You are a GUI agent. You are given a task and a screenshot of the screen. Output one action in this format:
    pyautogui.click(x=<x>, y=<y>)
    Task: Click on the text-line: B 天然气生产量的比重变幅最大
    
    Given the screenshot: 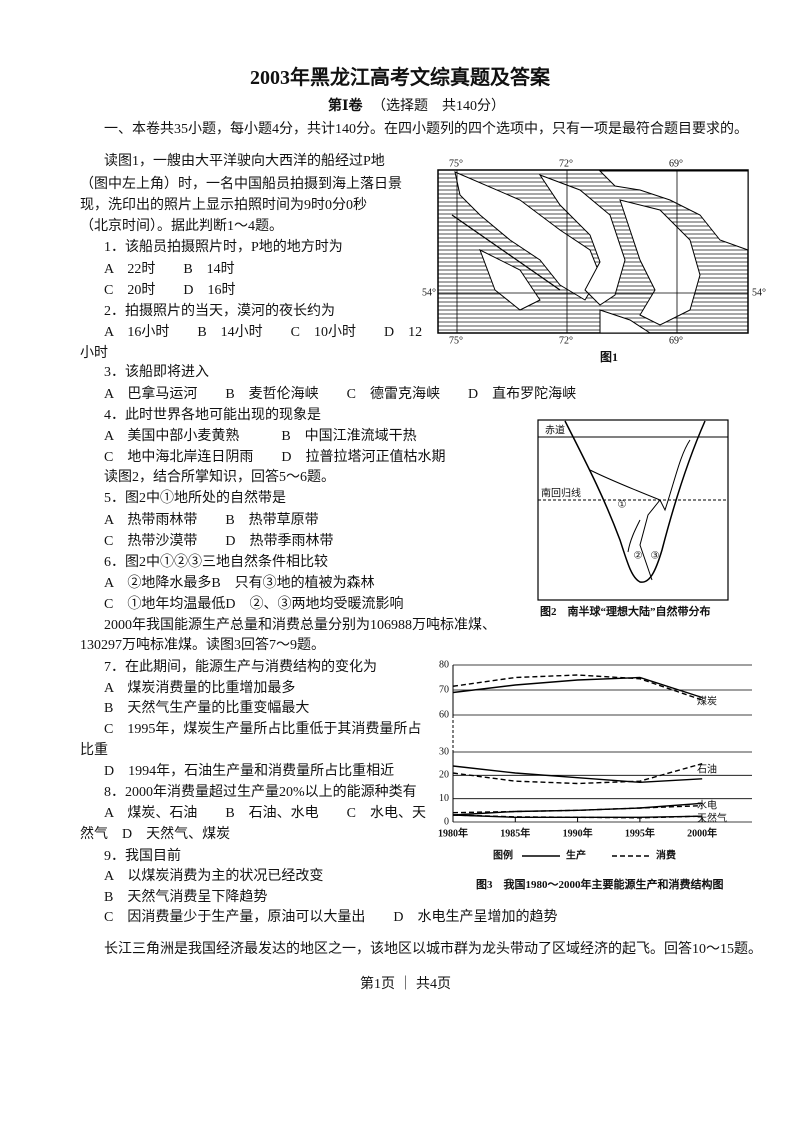 What is the action you would take?
    pyautogui.click(x=207, y=708)
    